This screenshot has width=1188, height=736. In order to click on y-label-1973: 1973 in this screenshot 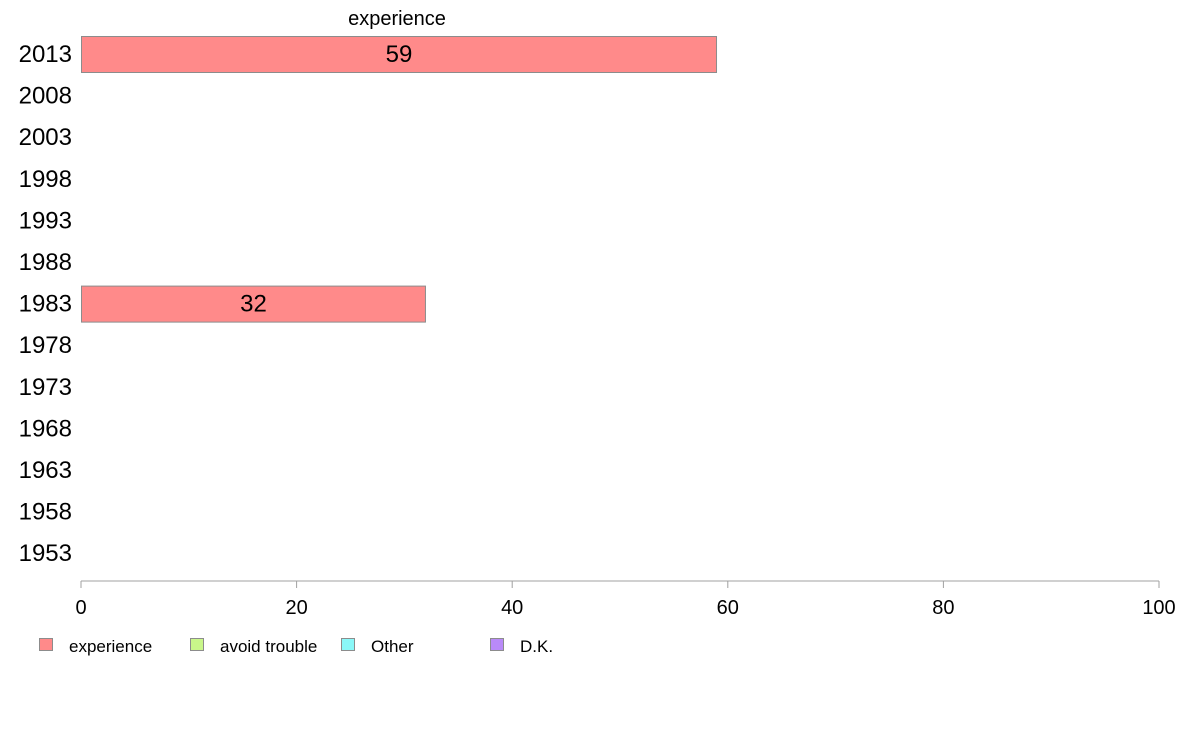, I will do `click(45, 387)`.